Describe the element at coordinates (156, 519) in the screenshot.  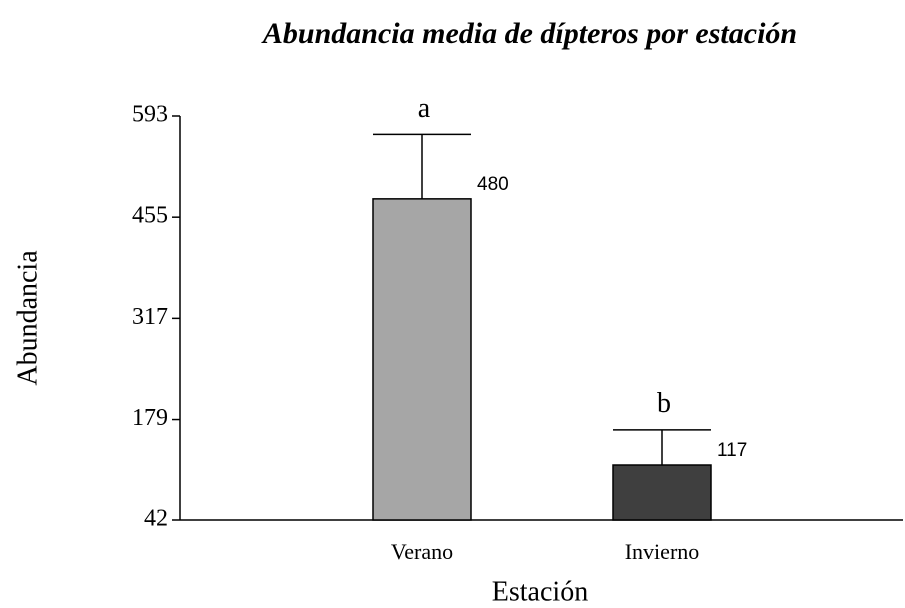
I see `y-tick-label: 42` at that location.